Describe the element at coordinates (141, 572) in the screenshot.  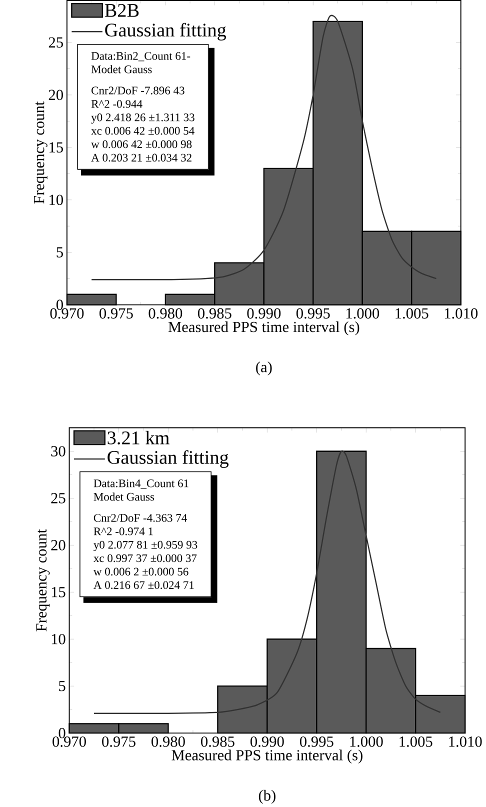
I see `annotation: w 0.006 2 ±0.000 56` at that location.